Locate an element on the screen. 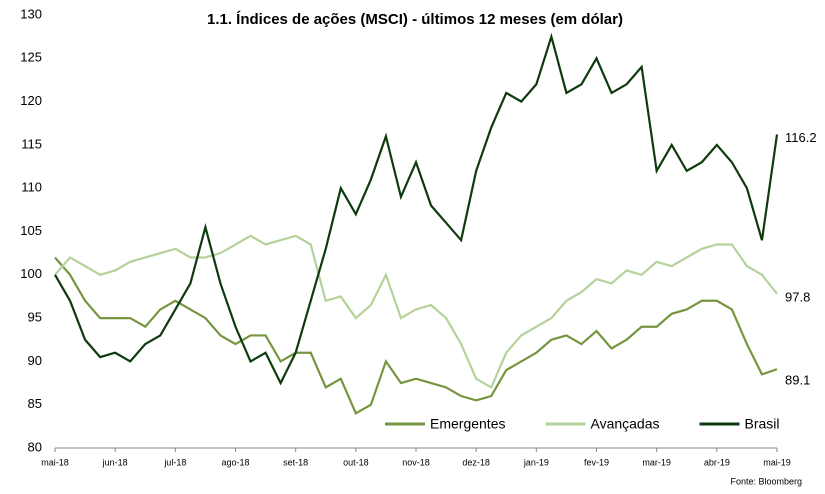  x-tick-label: jul-18 is located at coordinates (174, 462).